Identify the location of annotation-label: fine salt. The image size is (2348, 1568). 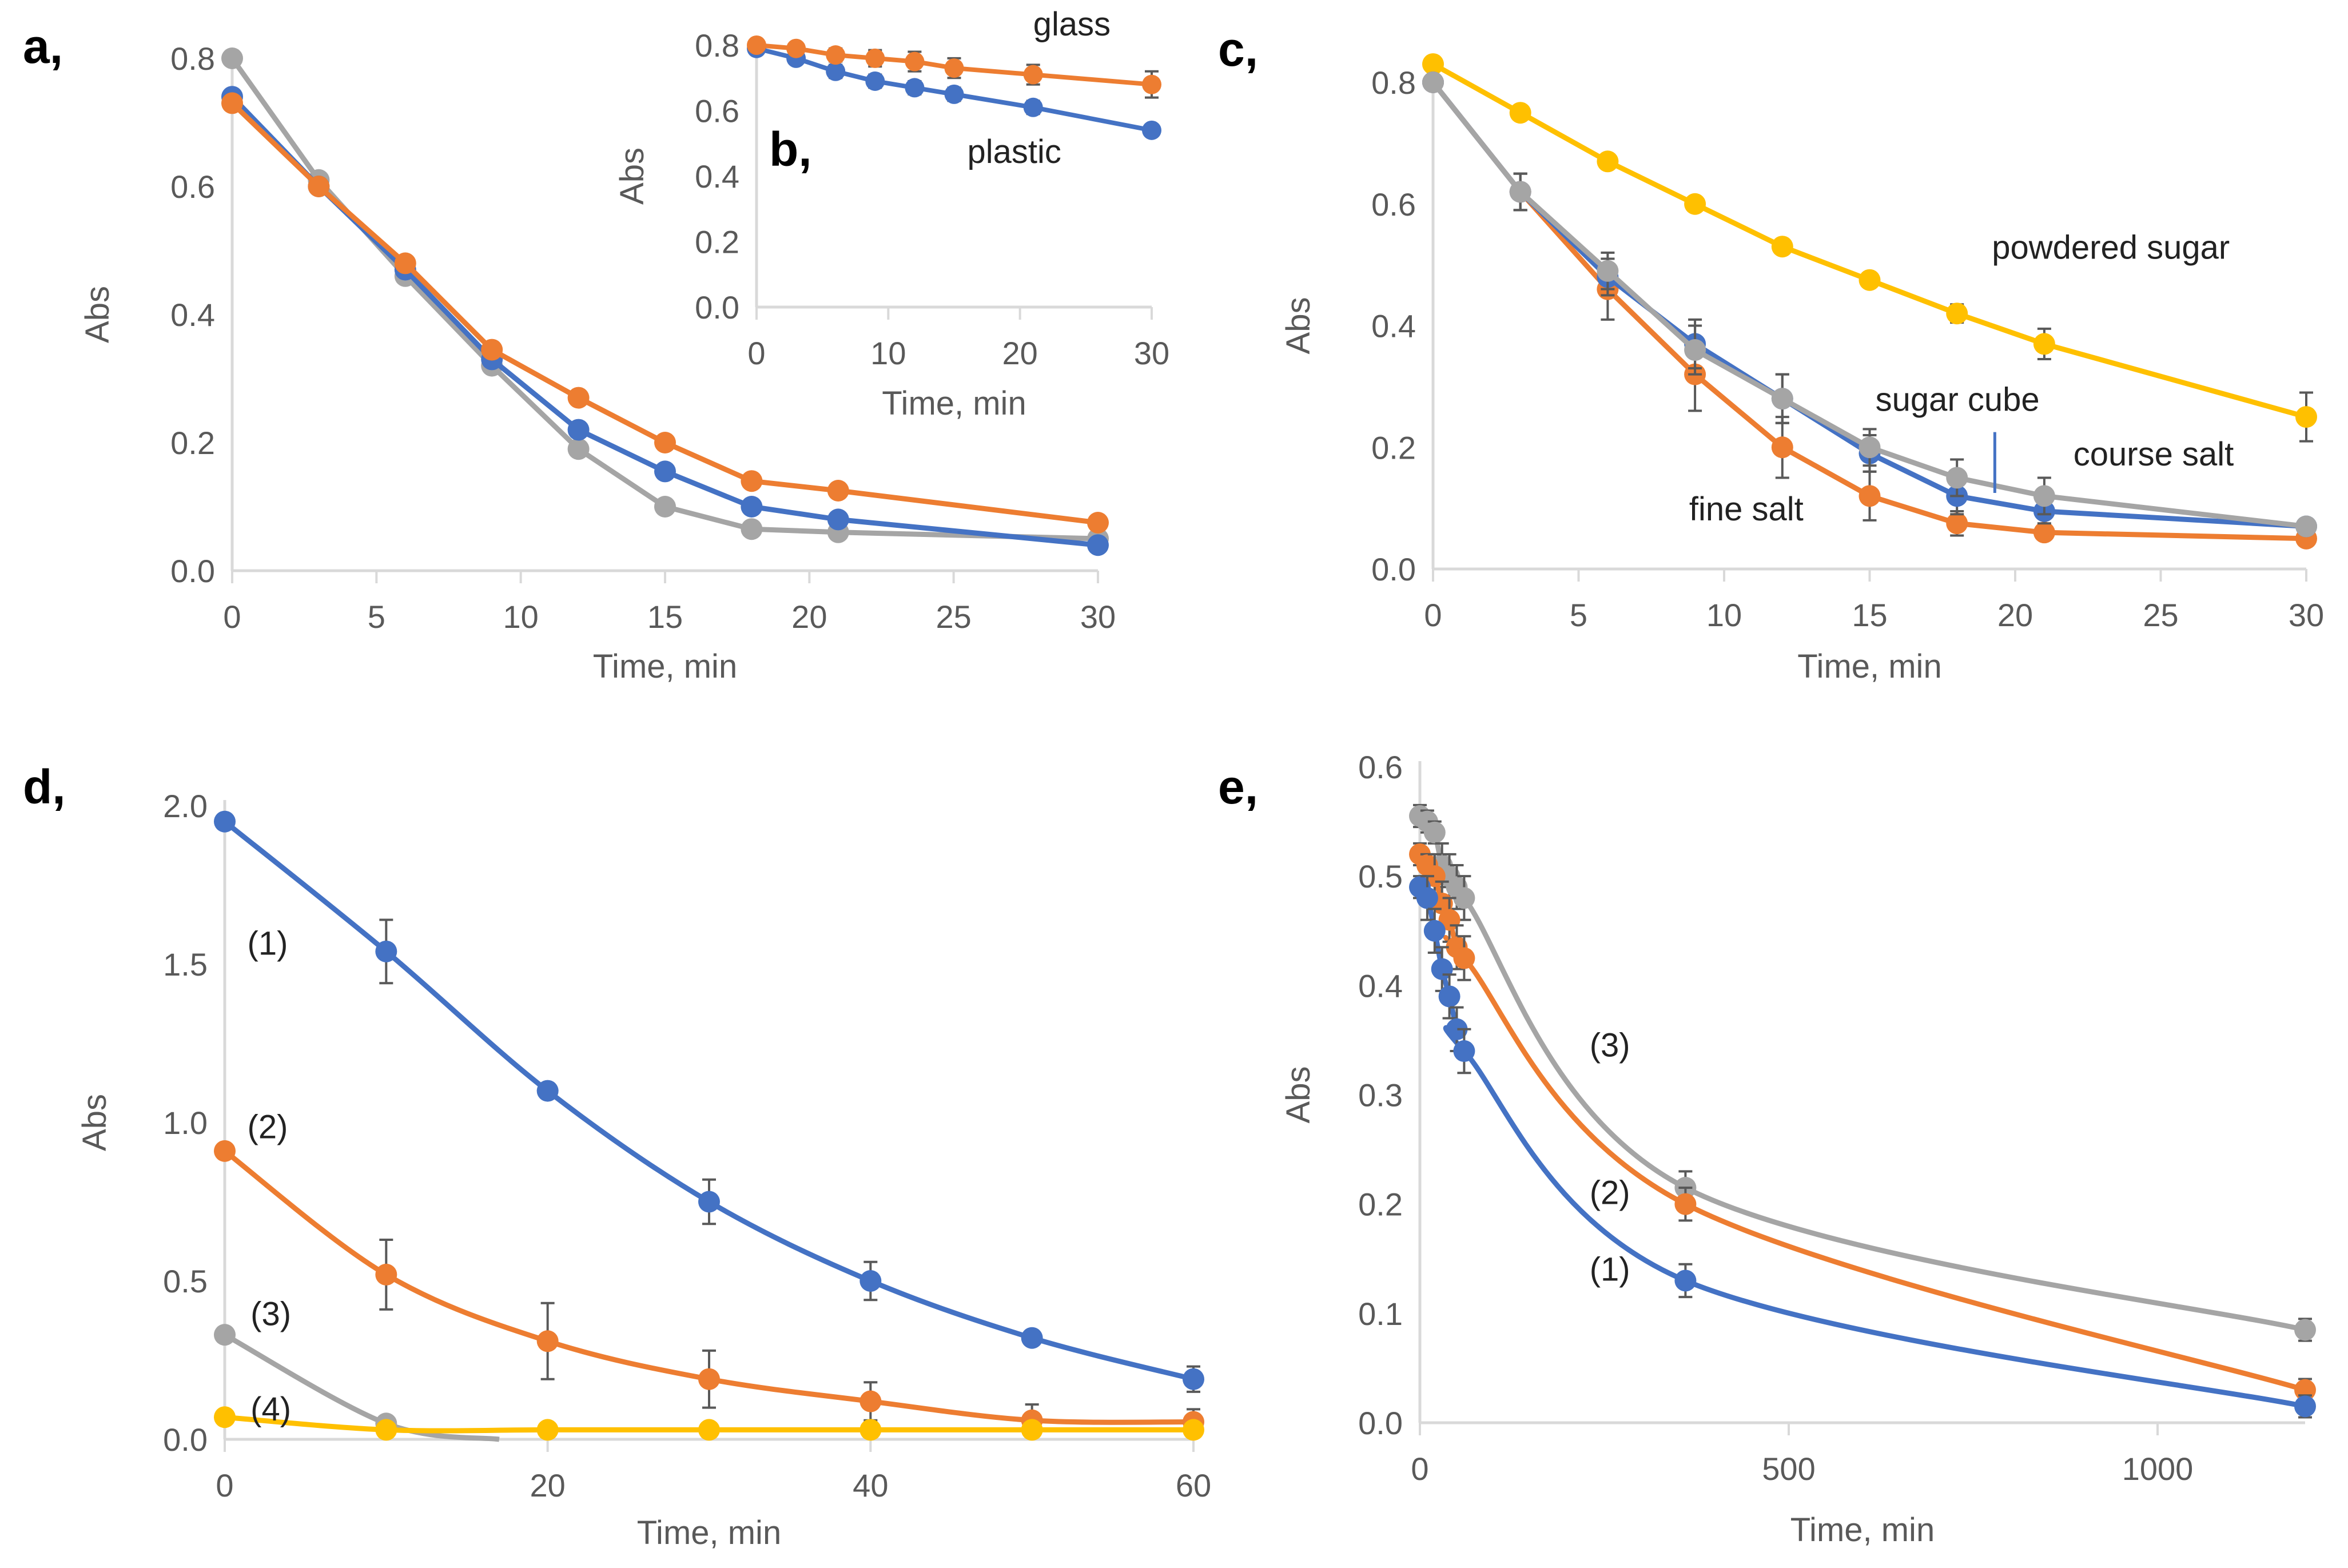
(1746, 510).